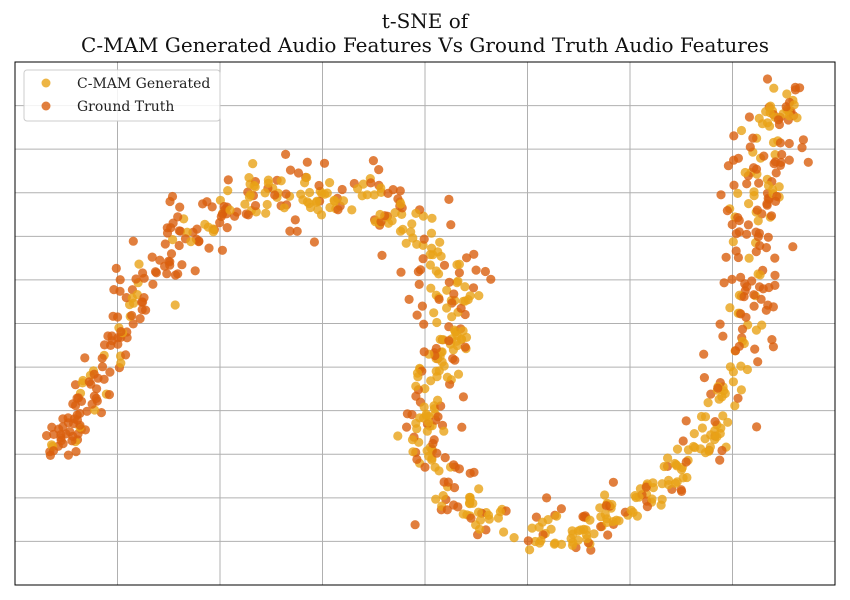 The width and height of the screenshot is (850, 600). I want to click on legend: C-MAM Generated Ground Truth, so click(122, 95).